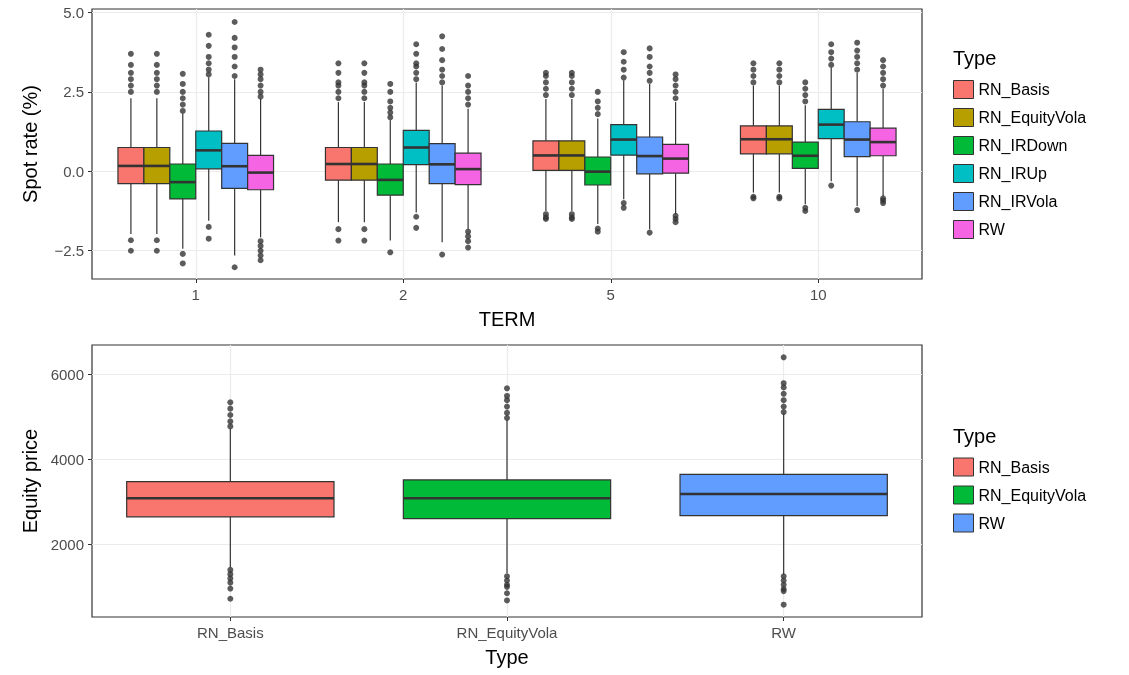 The width and height of the screenshot is (1129, 675). Describe the element at coordinates (29, 481) in the screenshot. I see `y-axis-title: Equity price` at that location.